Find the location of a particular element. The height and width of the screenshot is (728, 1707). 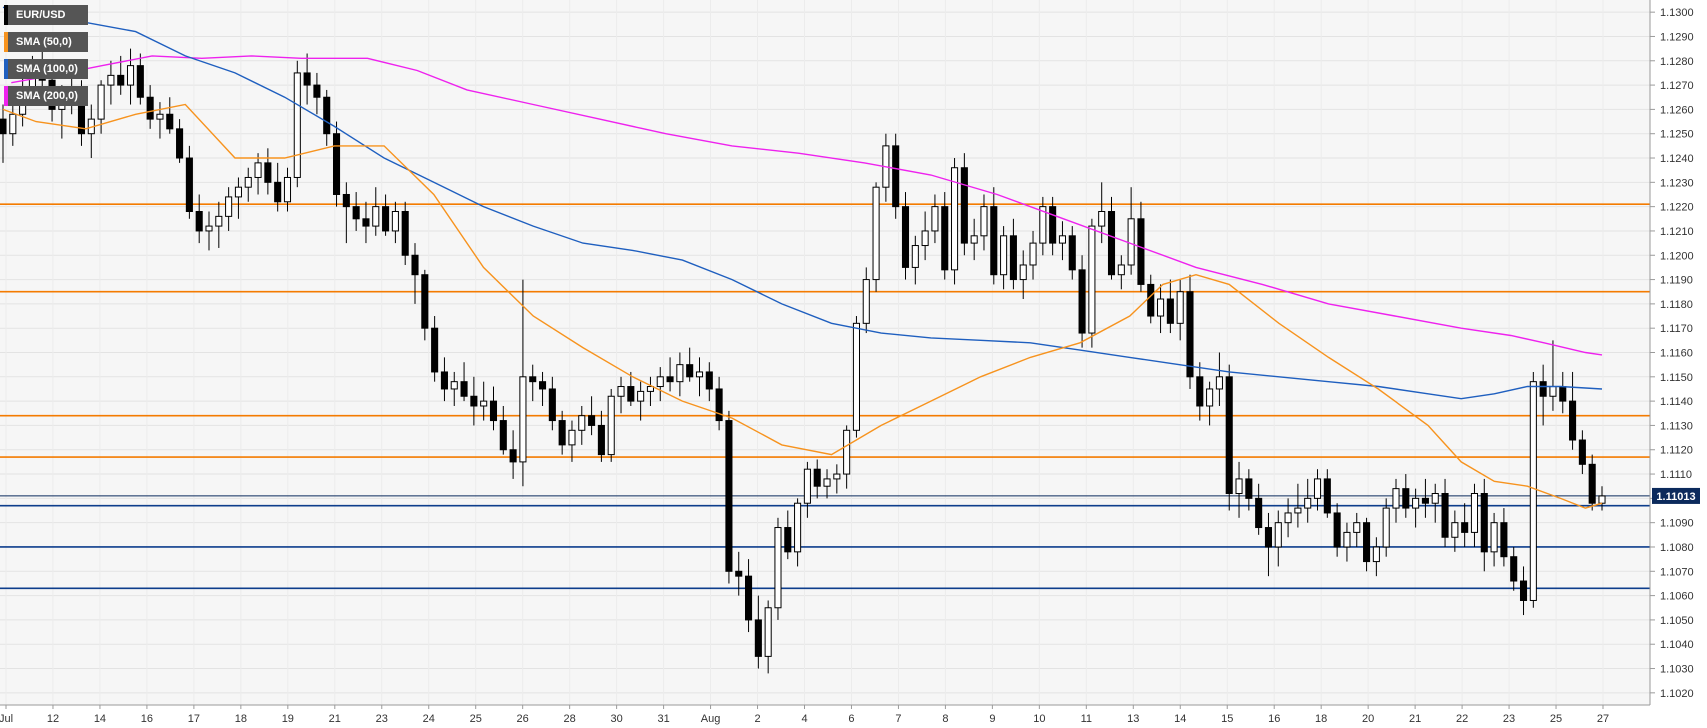

x-tick-label: Aug is located at coordinates (711, 719).